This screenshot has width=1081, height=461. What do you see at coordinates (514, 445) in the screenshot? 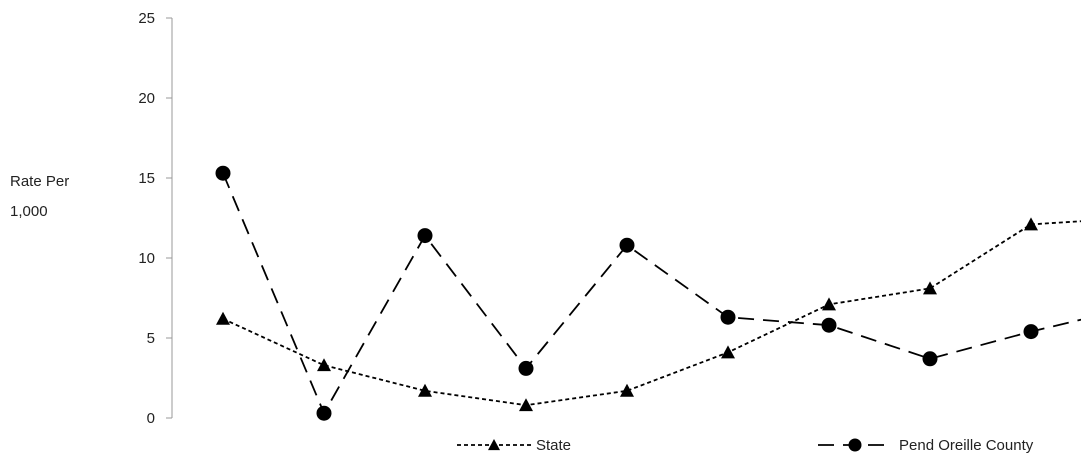
I see `legend-item: State` at bounding box center [514, 445].